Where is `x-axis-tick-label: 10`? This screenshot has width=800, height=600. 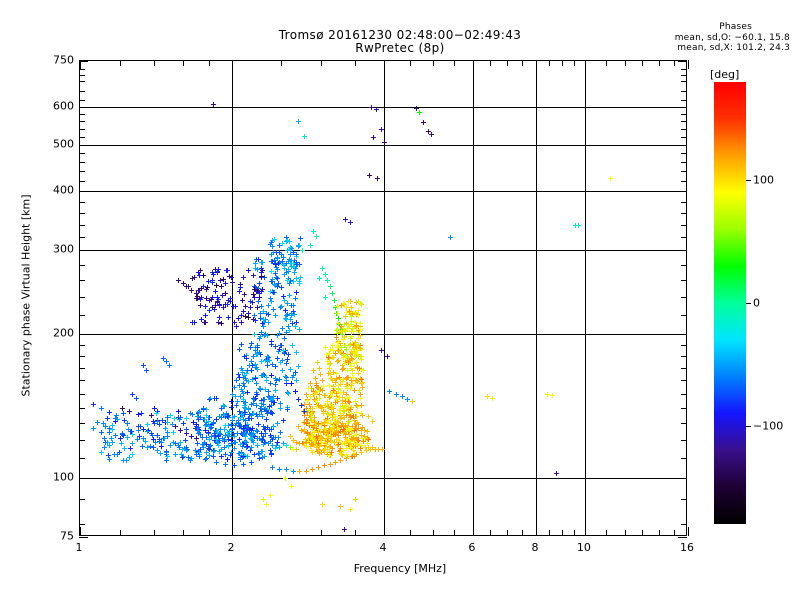
x-axis-tick-label: 10 is located at coordinates (583, 547).